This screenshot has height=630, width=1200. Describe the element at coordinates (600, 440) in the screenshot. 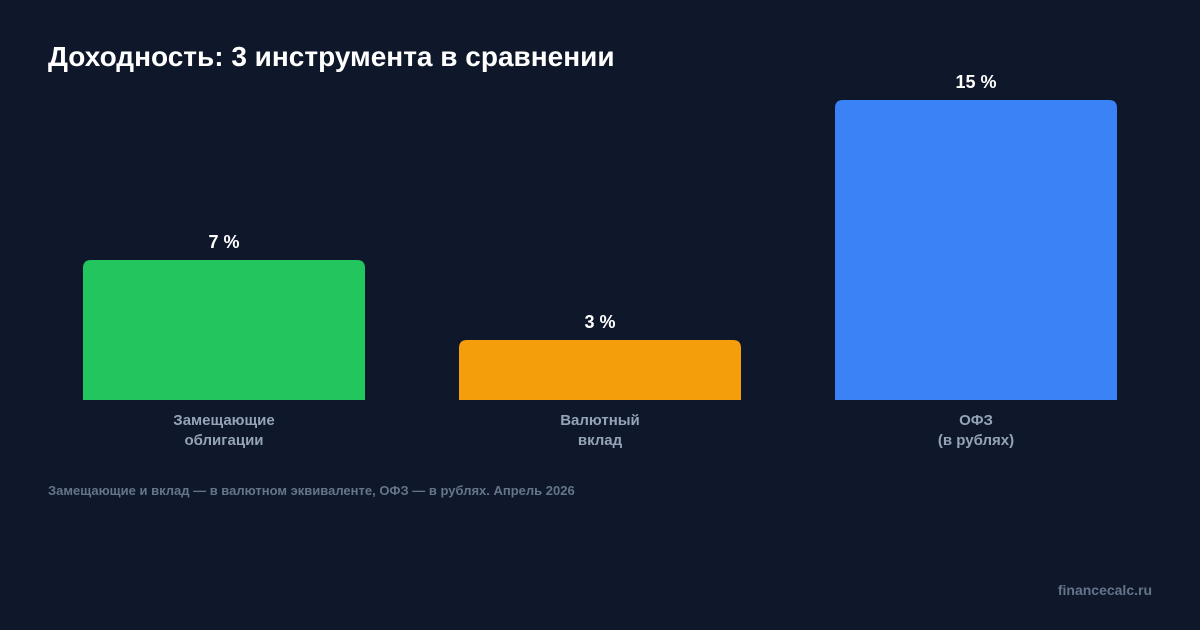

I see `x-tick-label: вклад` at that location.